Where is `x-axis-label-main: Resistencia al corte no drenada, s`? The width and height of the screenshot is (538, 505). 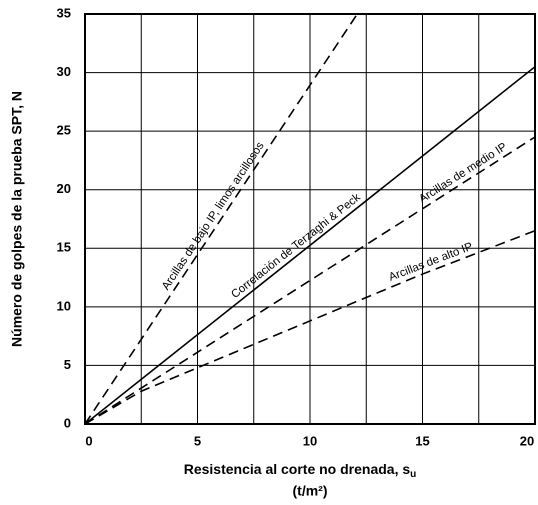
x-axis-label-main: Resistencia al corte no drenada, s is located at coordinates (297, 469).